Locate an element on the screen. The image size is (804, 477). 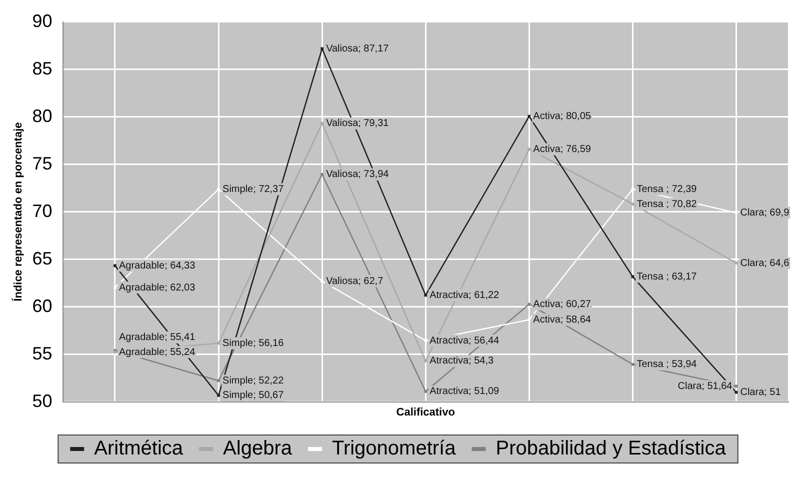
y-tick-label: 50 is located at coordinates (42, 400).